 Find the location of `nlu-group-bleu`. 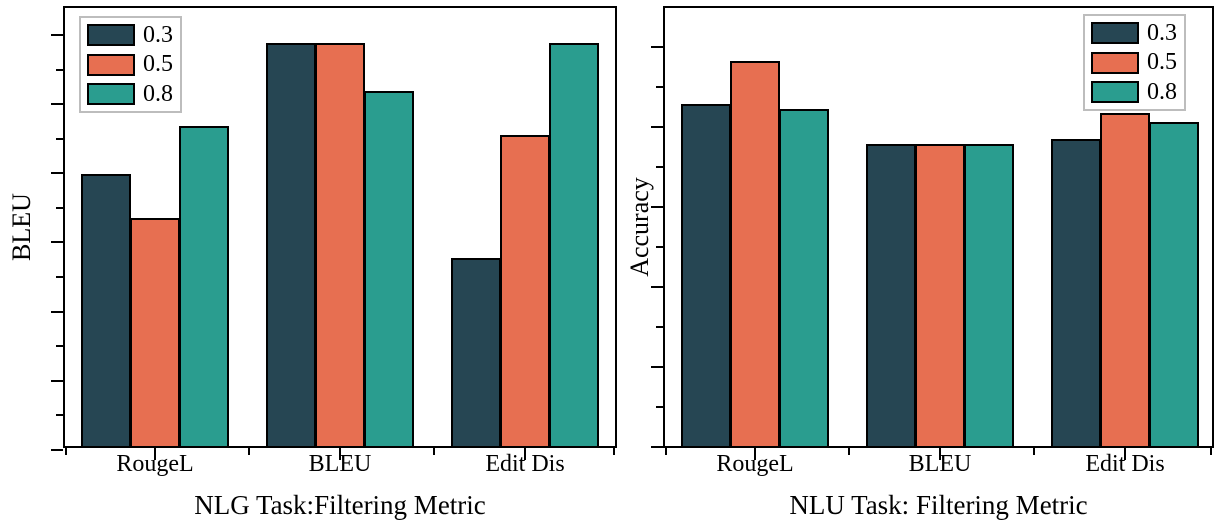

nlu-group-bleu is located at coordinates (940, 295).